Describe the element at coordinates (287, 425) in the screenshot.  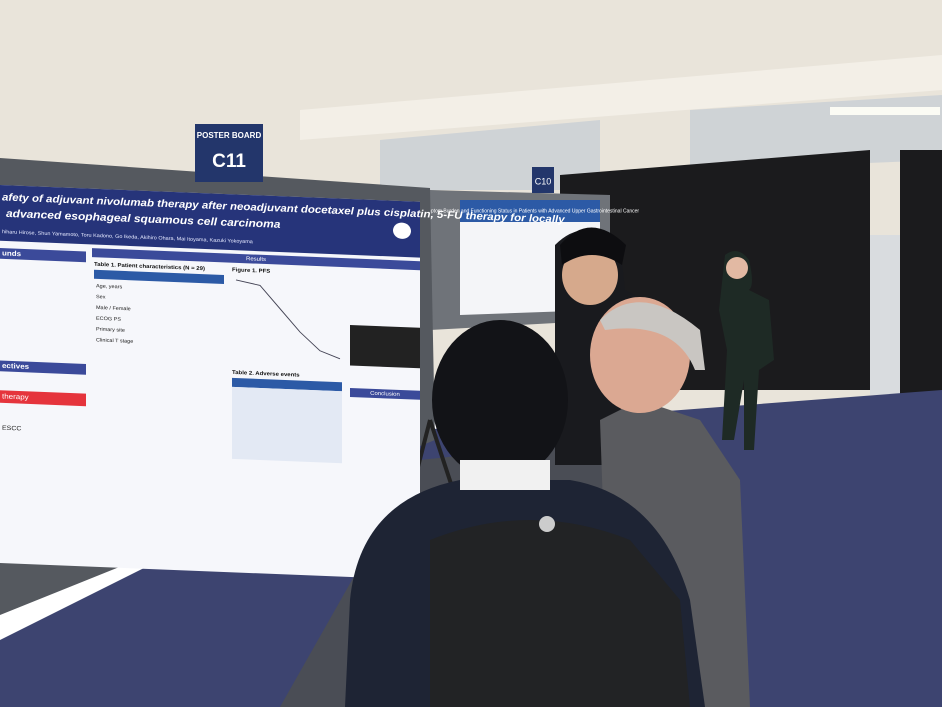
I see `table-body` at that location.